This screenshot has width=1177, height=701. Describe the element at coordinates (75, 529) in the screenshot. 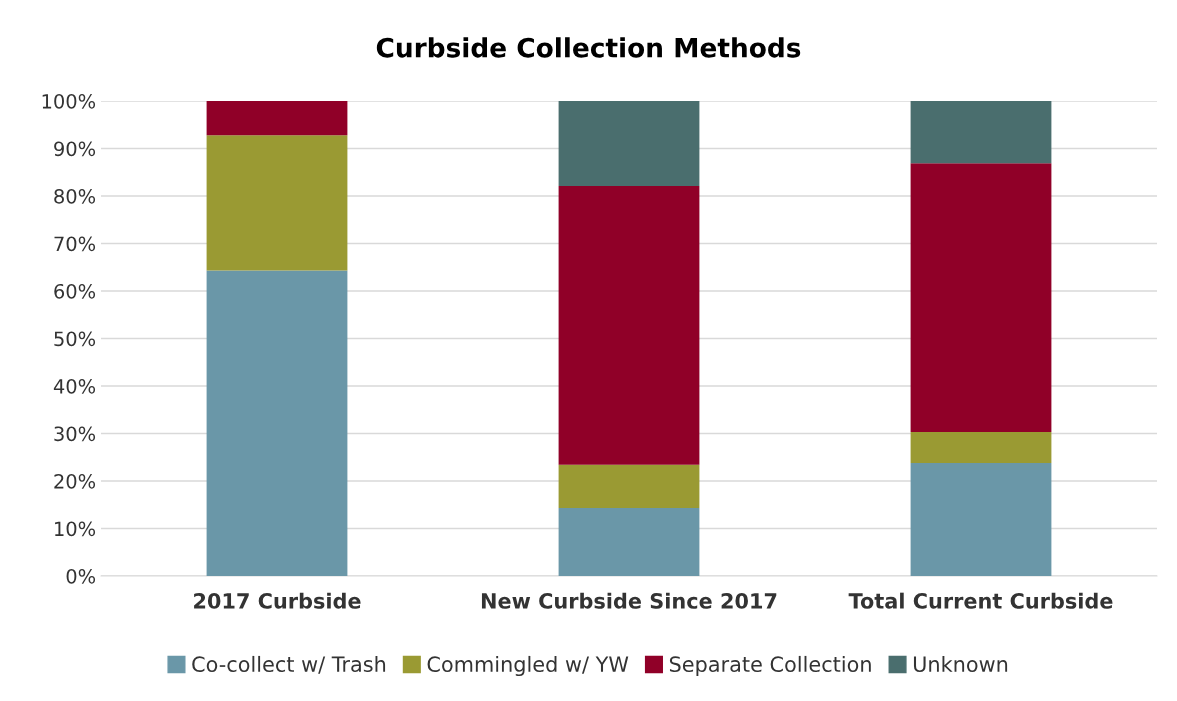

I see `y-tick-label: 10%` at that location.